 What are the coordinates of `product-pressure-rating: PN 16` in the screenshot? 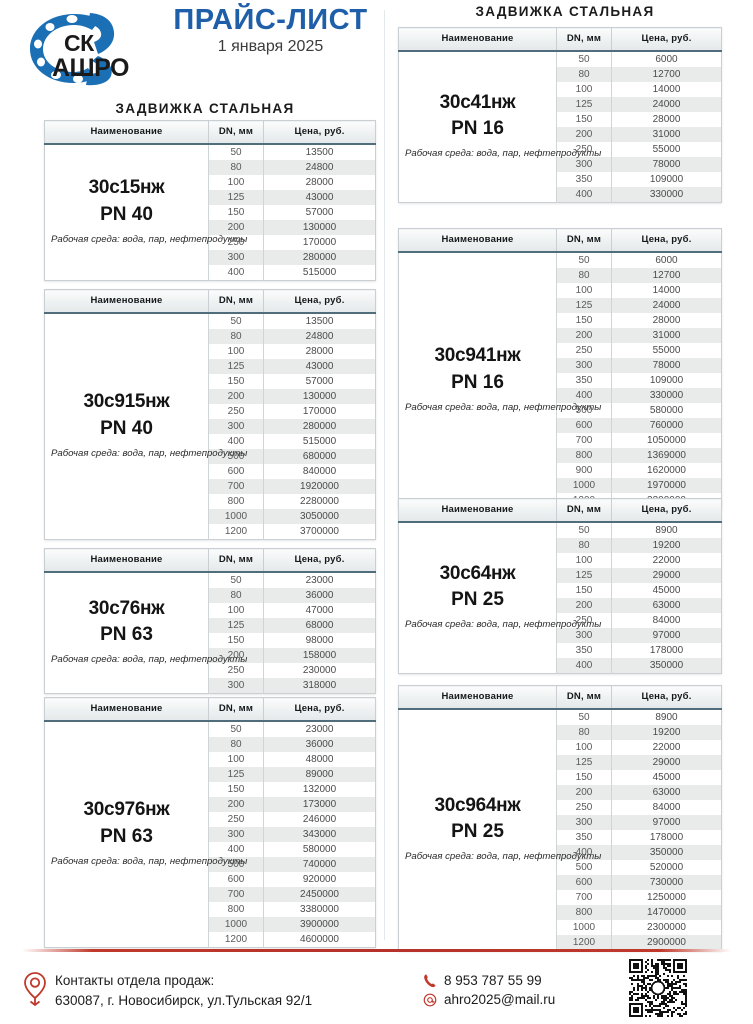 It's located at (477, 382).